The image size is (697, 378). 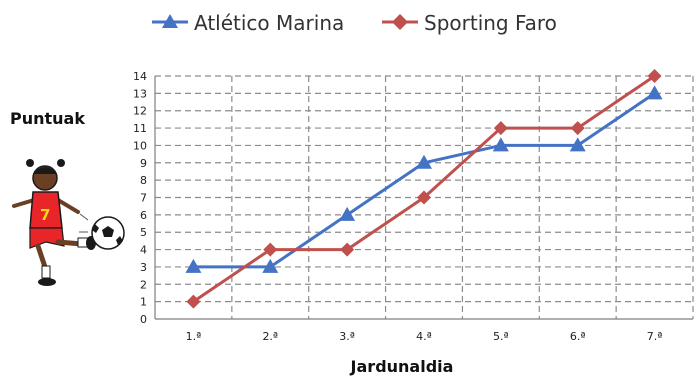 What do you see at coordinates (143, 319) in the screenshot?
I see `y-tick-label: 0` at bounding box center [143, 319].